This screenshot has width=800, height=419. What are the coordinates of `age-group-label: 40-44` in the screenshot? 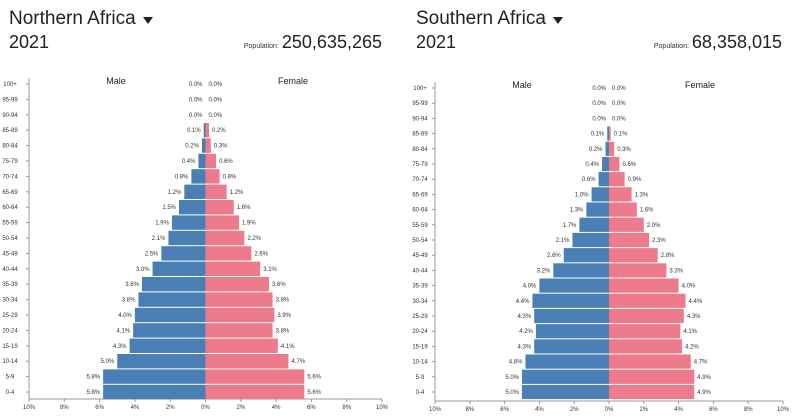 It's located at (420, 271).